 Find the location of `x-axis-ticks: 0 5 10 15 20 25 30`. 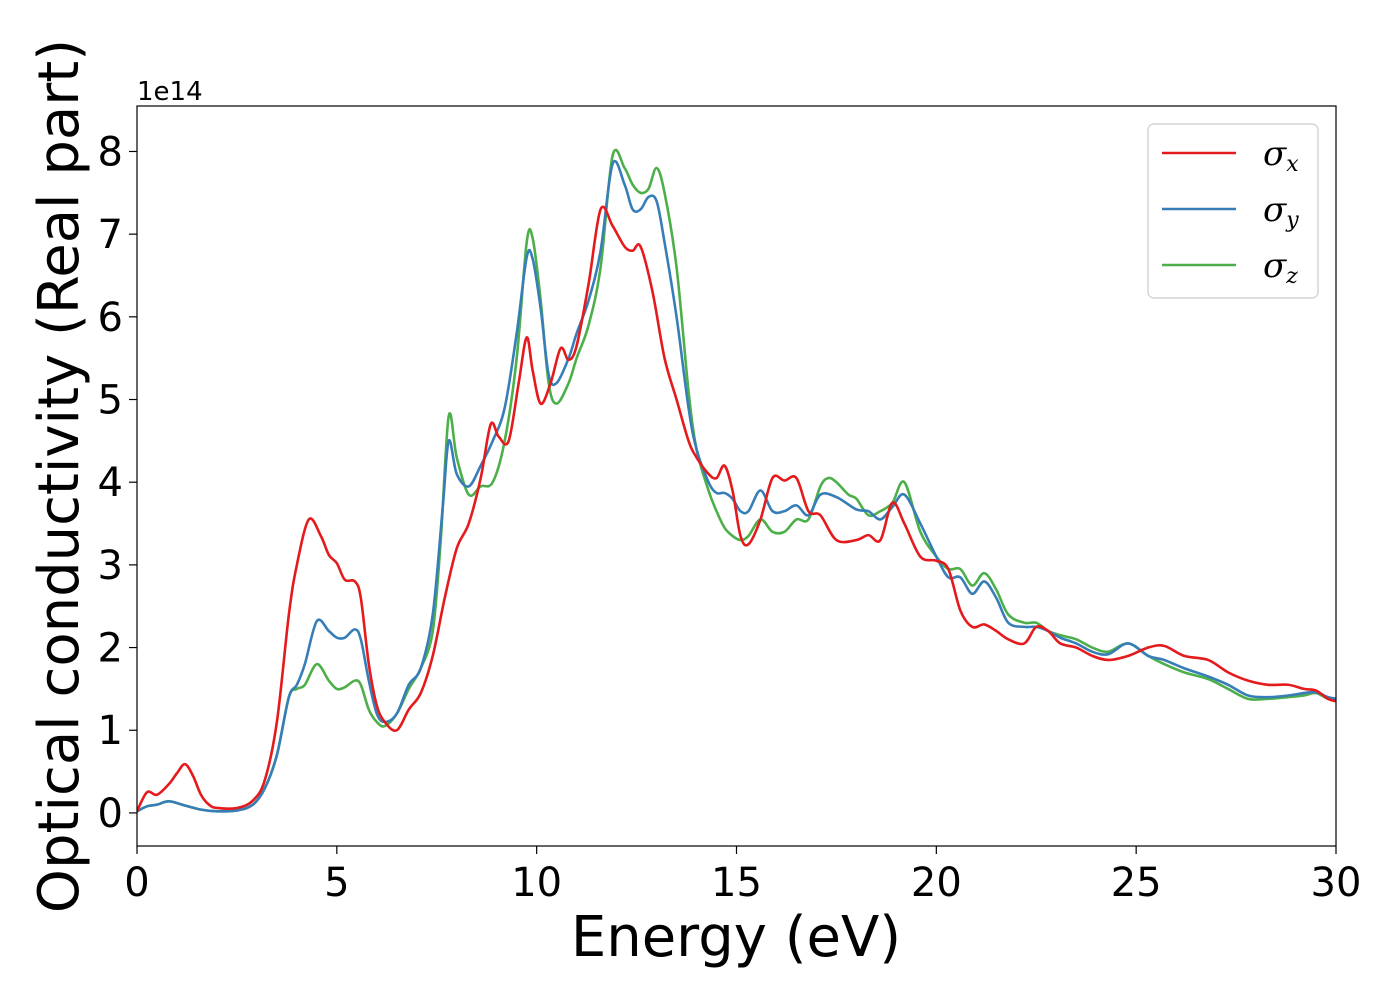

x-axis-ticks: 0 5 10 15 20 25 30 is located at coordinates (742, 876).